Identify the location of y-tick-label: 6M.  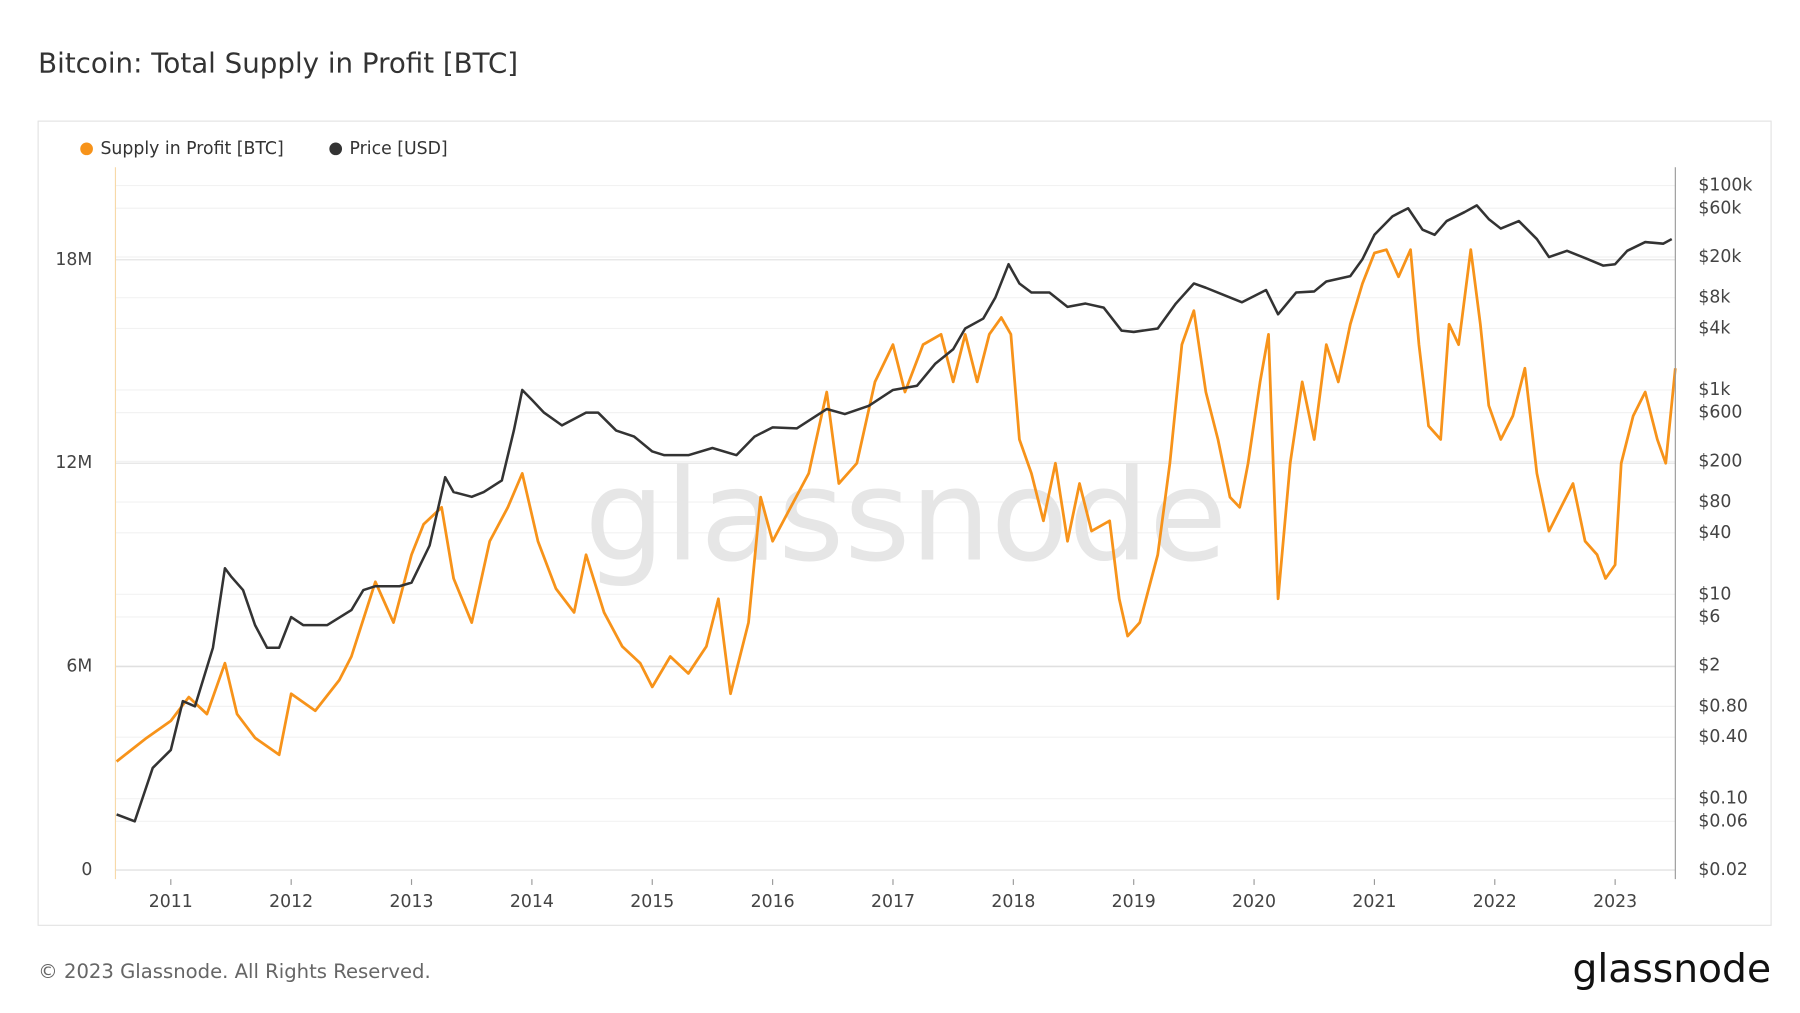
(79, 667).